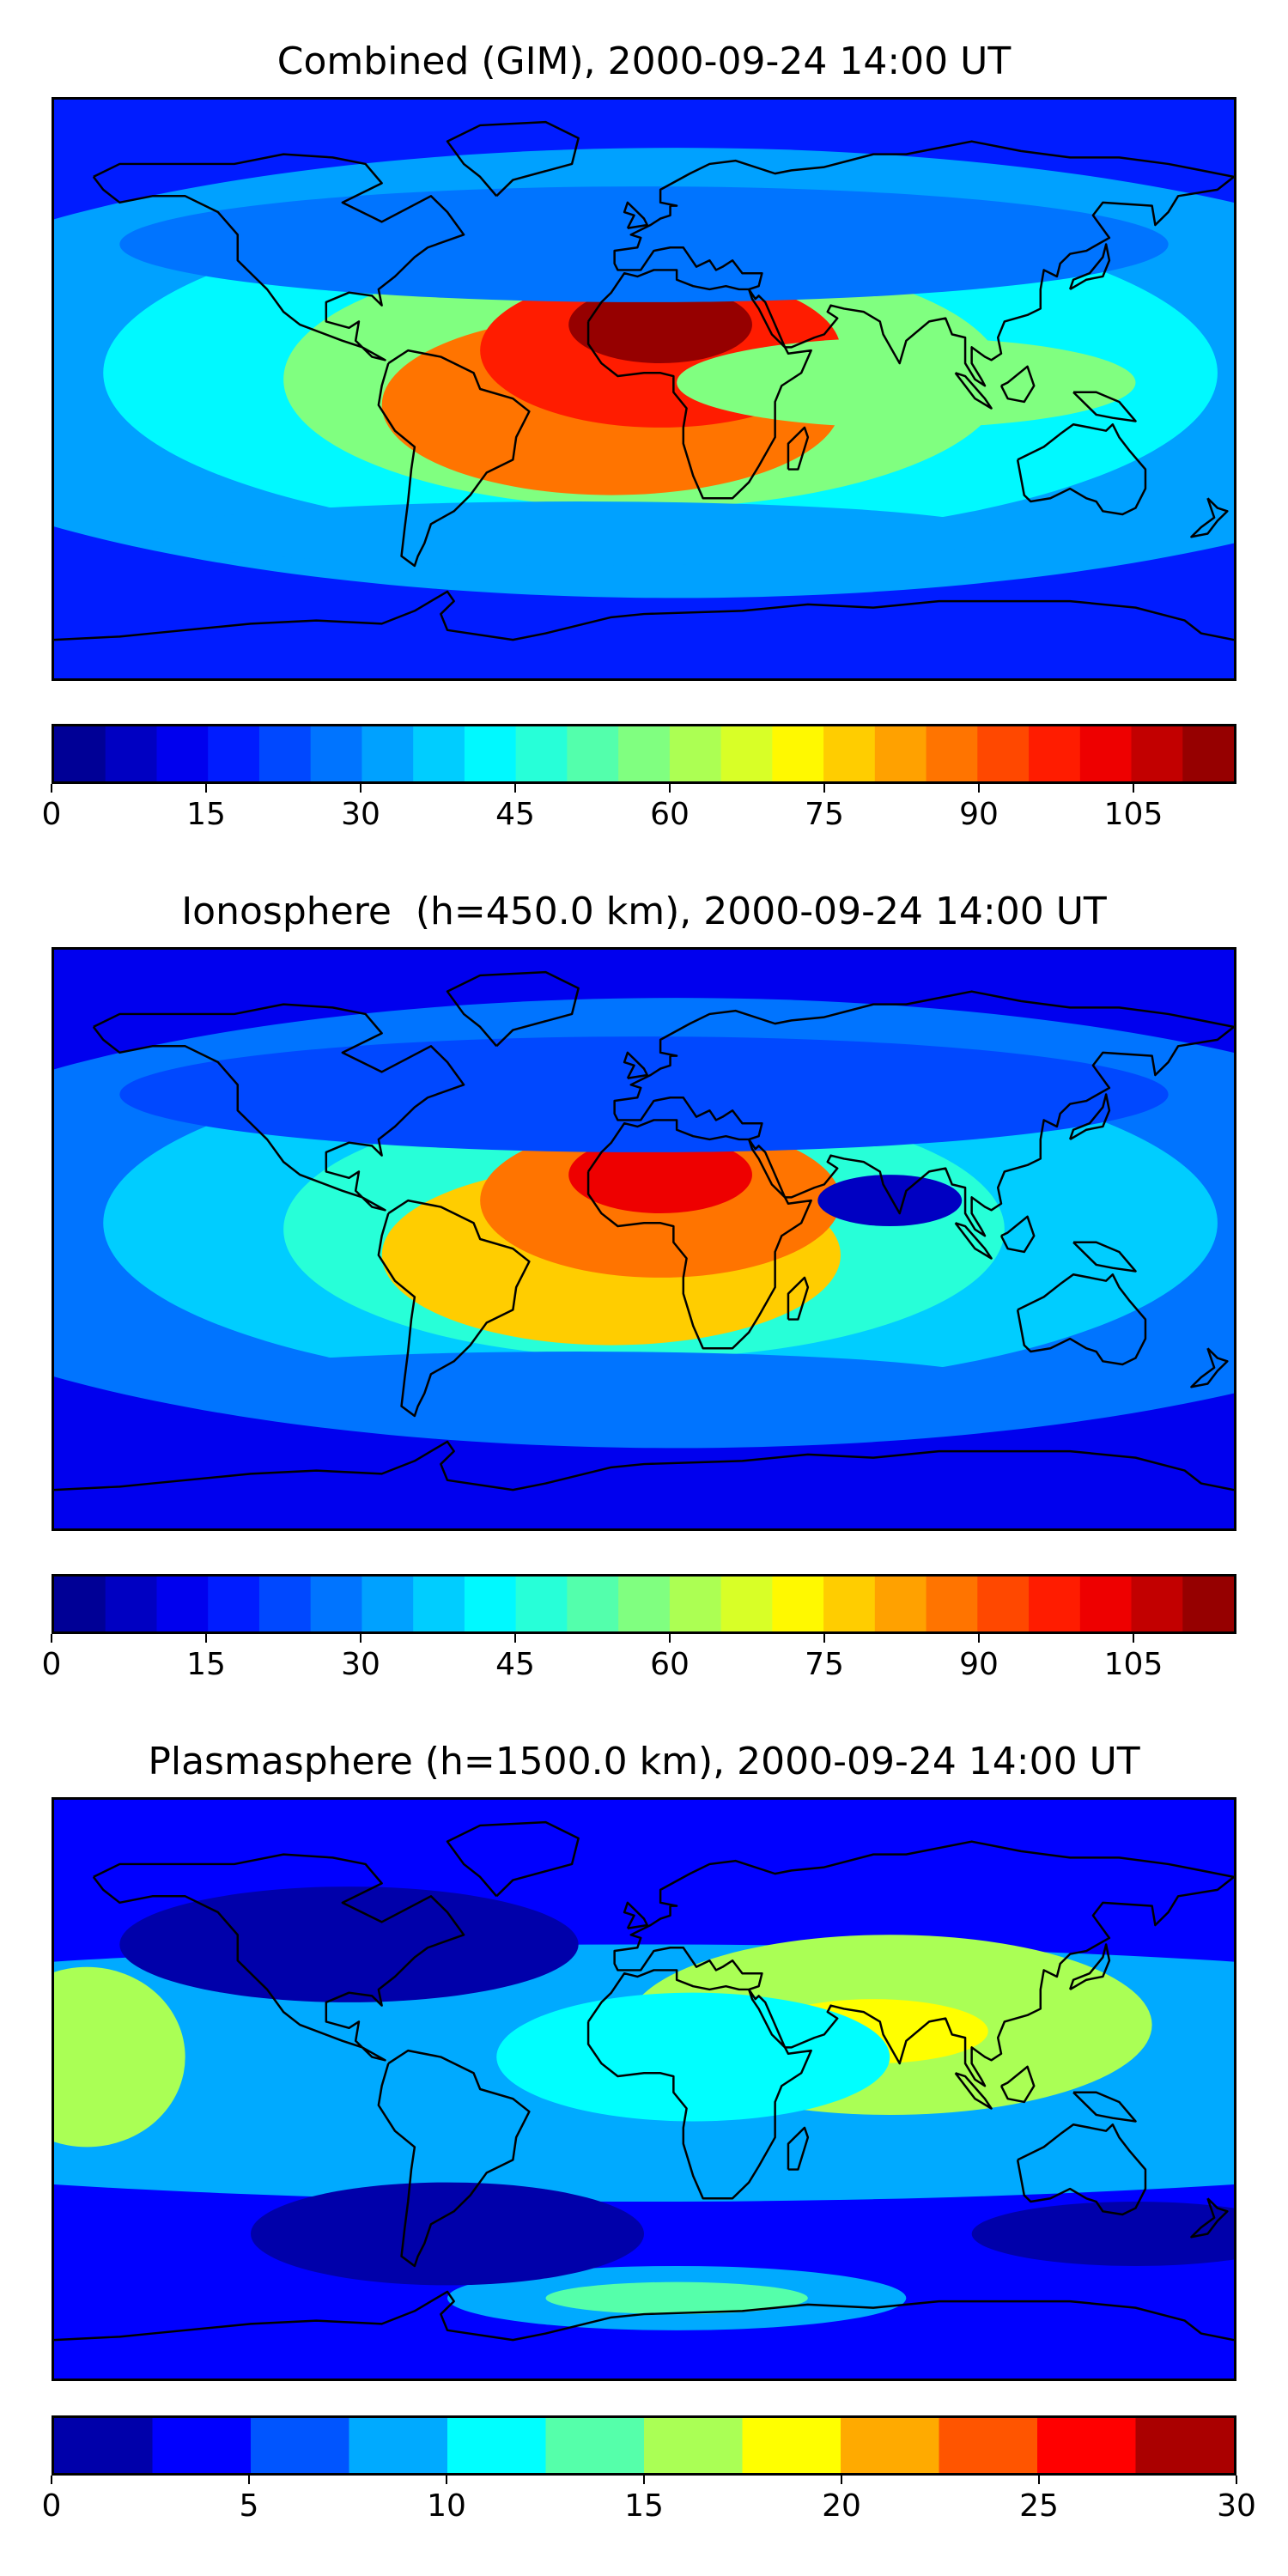 Image resolution: width=1288 pixels, height=2576 pixels. I want to click on contour-region-indian-low, so click(890, 1201).